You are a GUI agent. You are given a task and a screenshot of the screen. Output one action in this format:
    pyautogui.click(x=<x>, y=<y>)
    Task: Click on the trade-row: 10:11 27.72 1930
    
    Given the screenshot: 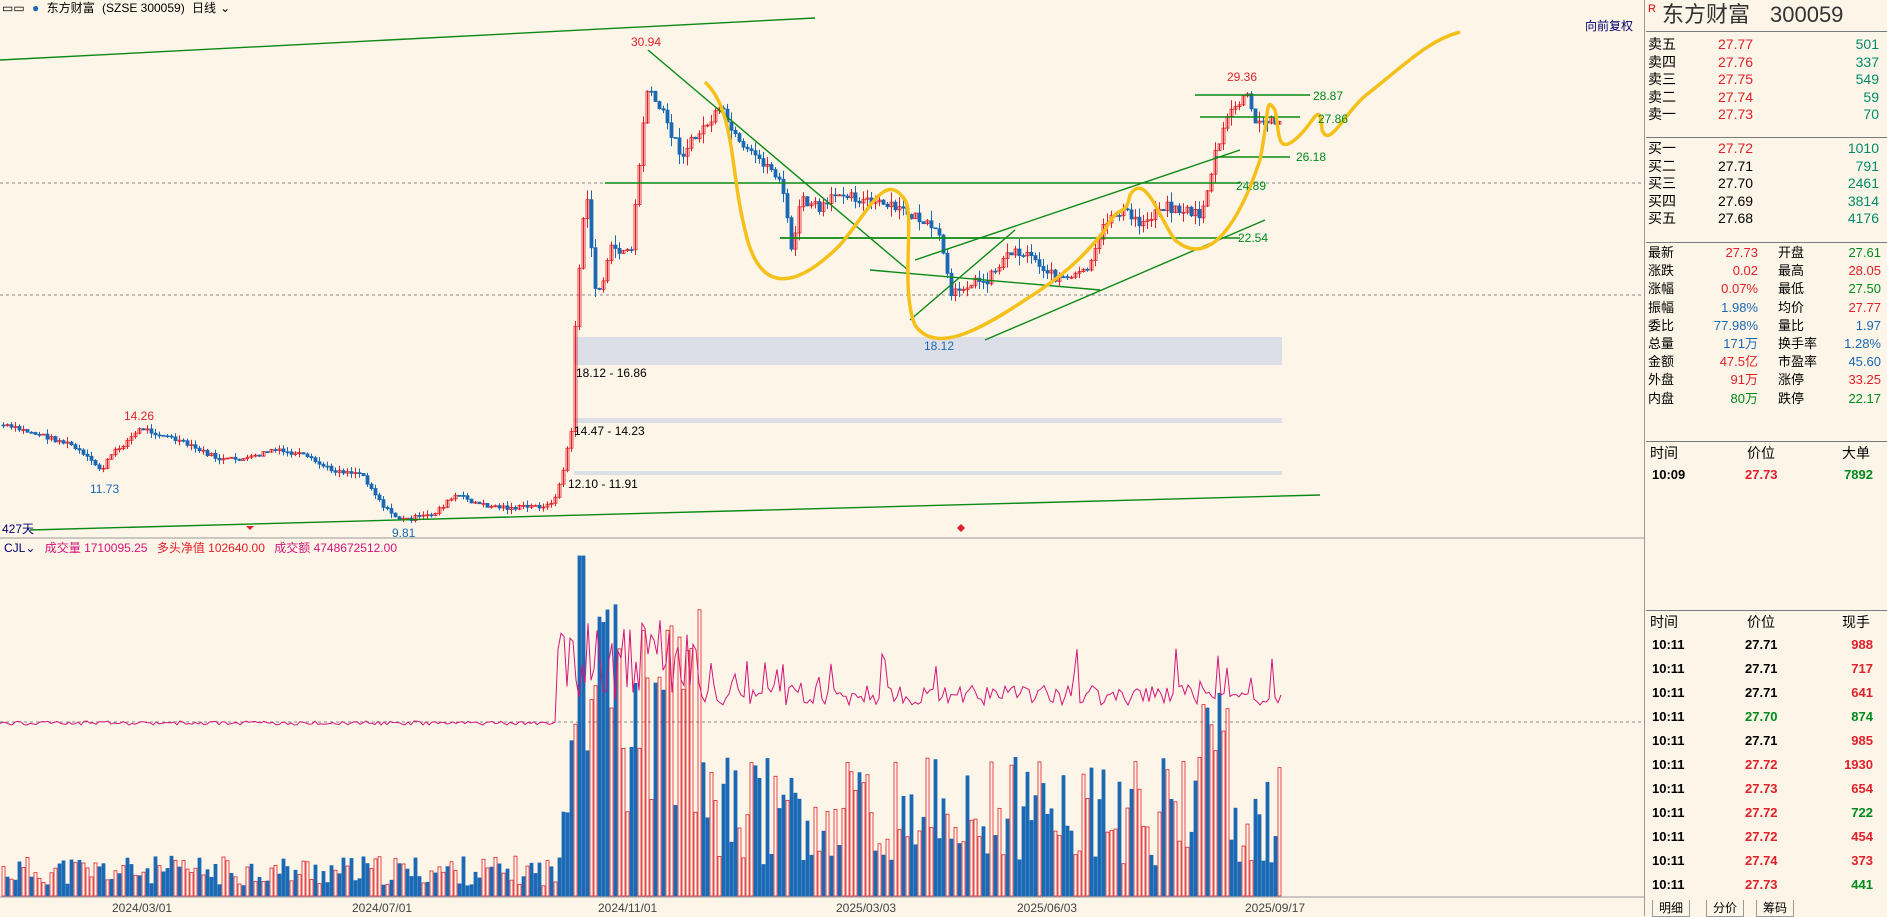 What is the action you would take?
    pyautogui.click(x=1766, y=764)
    